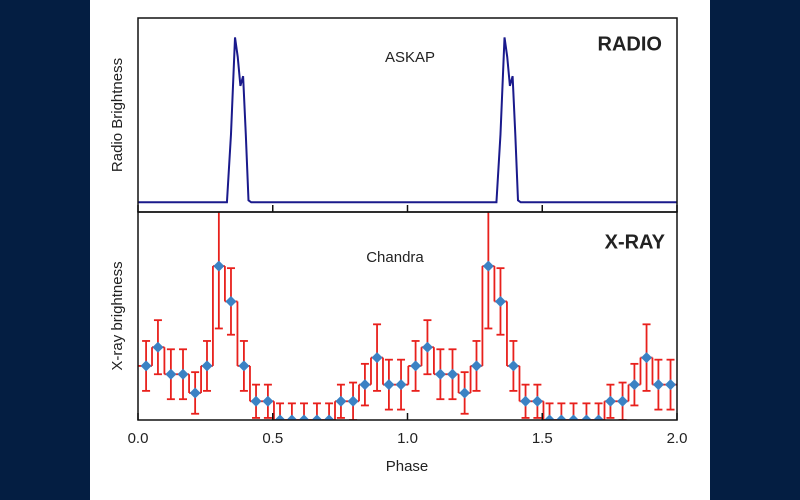 Image resolution: width=800 pixels, height=500 pixels. Describe the element at coordinates (677, 438) in the screenshot. I see `x-tick-label: 2.0` at that location.